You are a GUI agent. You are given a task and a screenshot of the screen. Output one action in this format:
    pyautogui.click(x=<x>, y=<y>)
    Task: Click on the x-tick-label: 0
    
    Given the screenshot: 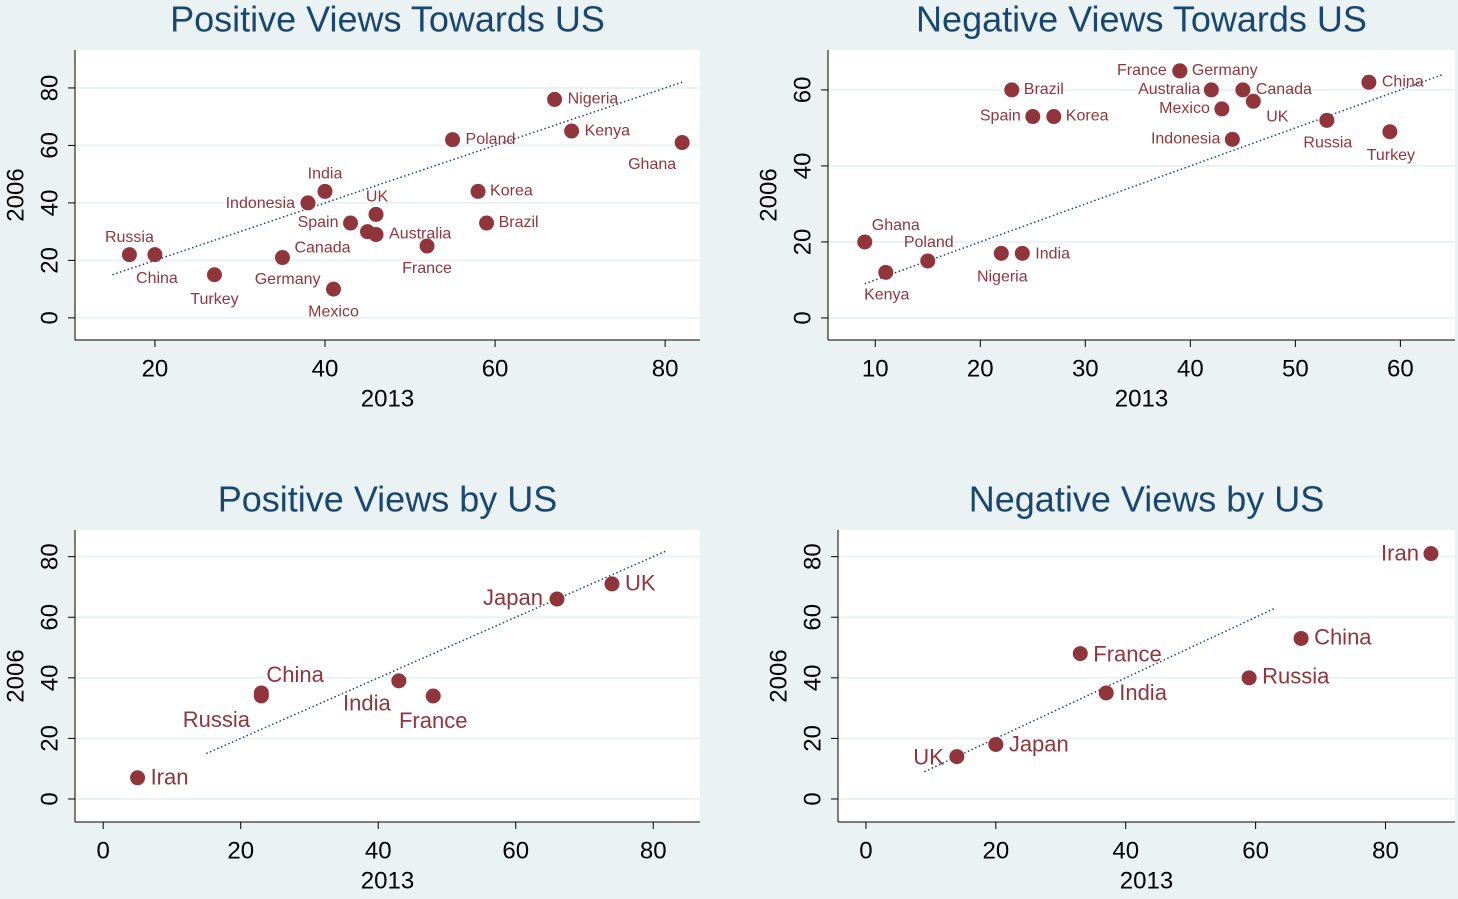 What is the action you would take?
    pyautogui.click(x=103, y=850)
    